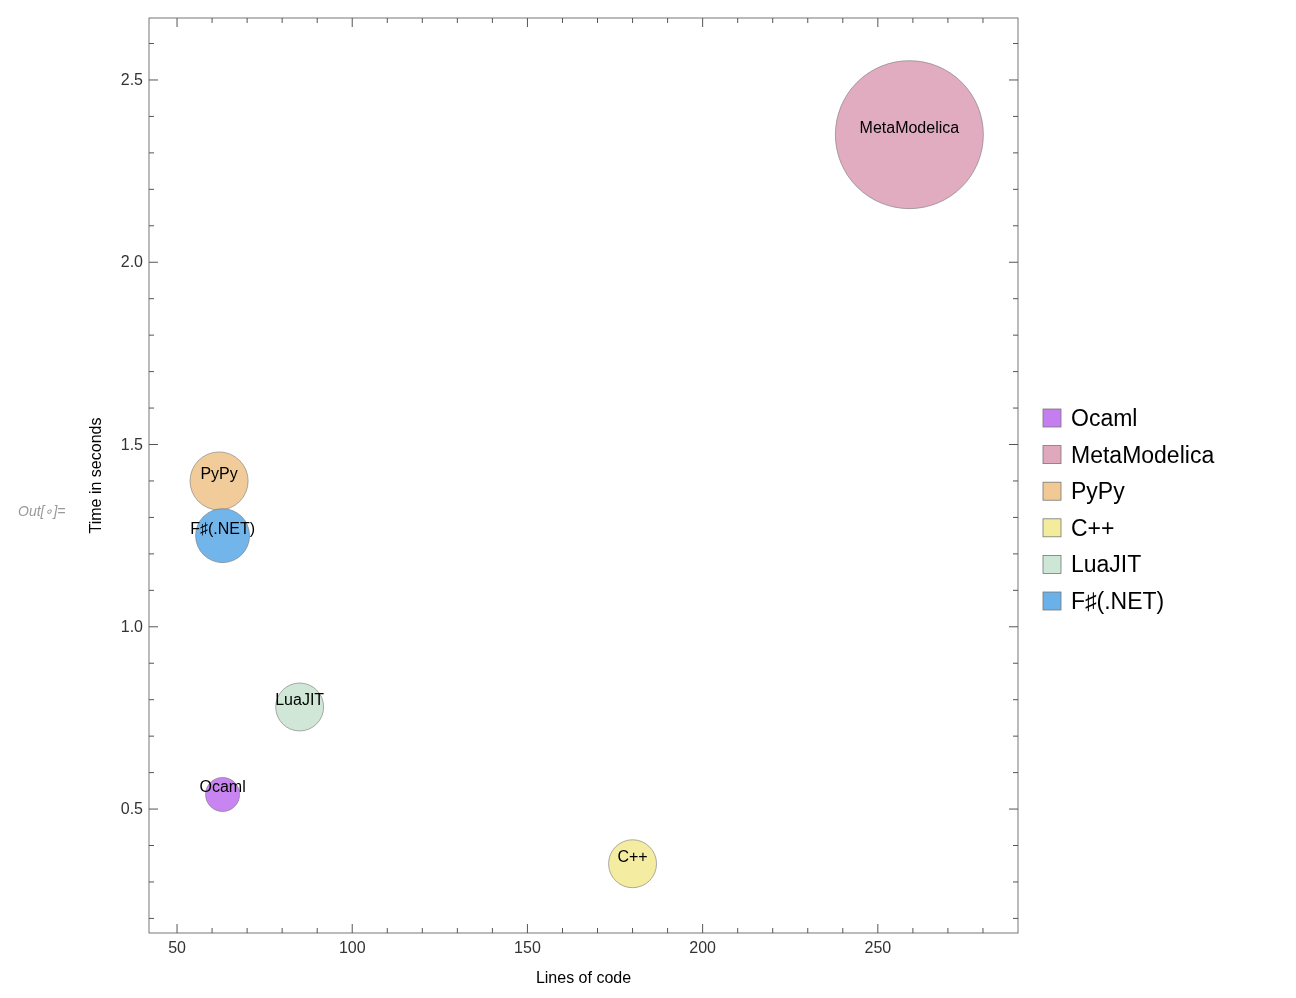  I want to click on legend-label: PyPy, so click(1098, 491).